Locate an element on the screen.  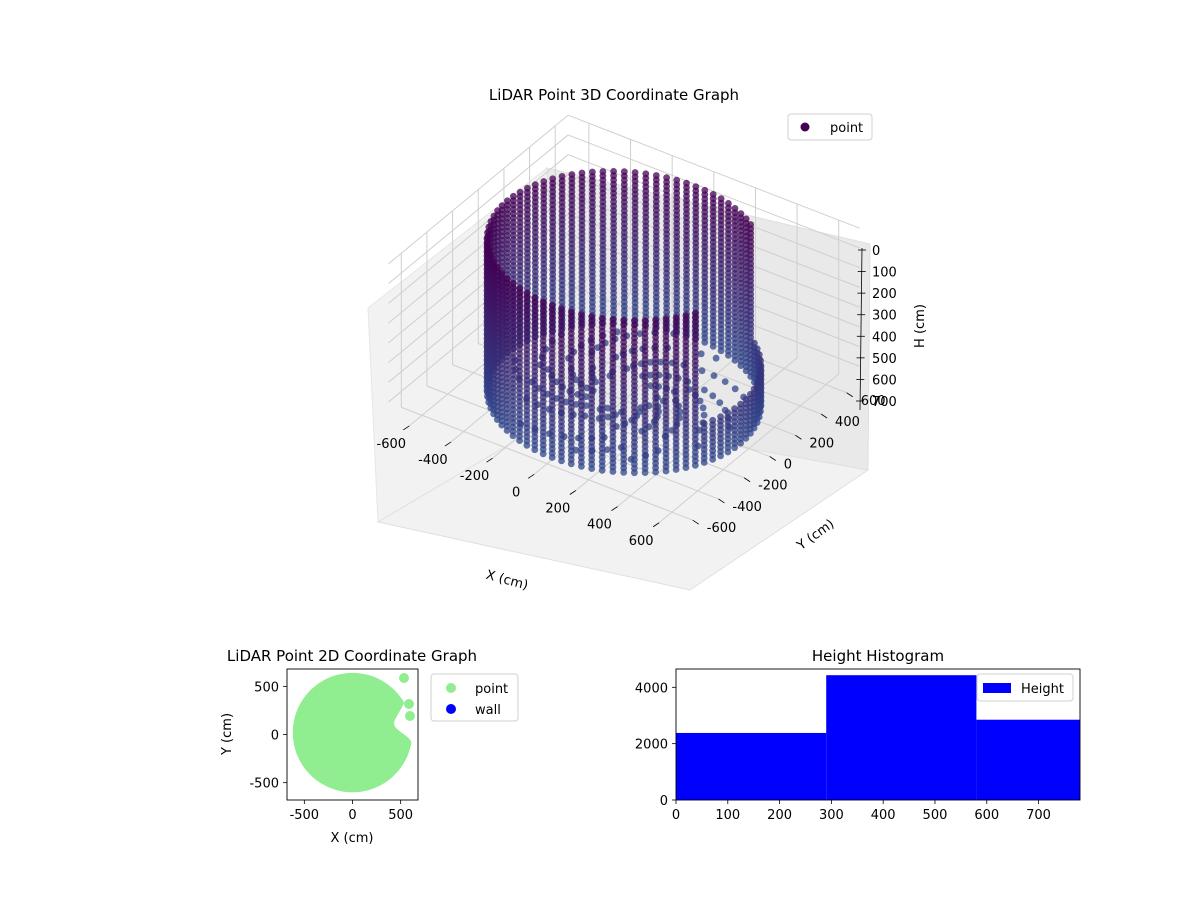
x-tick-label-3d: 600 is located at coordinates (641, 541).